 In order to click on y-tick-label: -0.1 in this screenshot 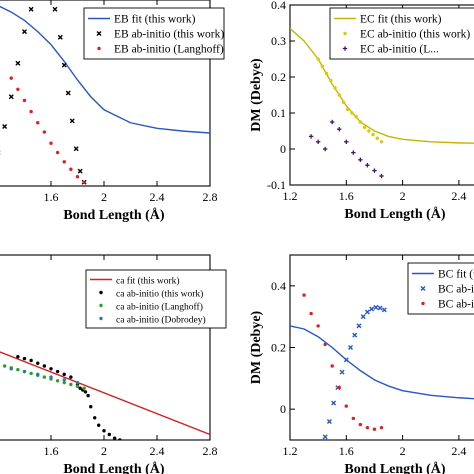, I will do `click(276, 185)`.